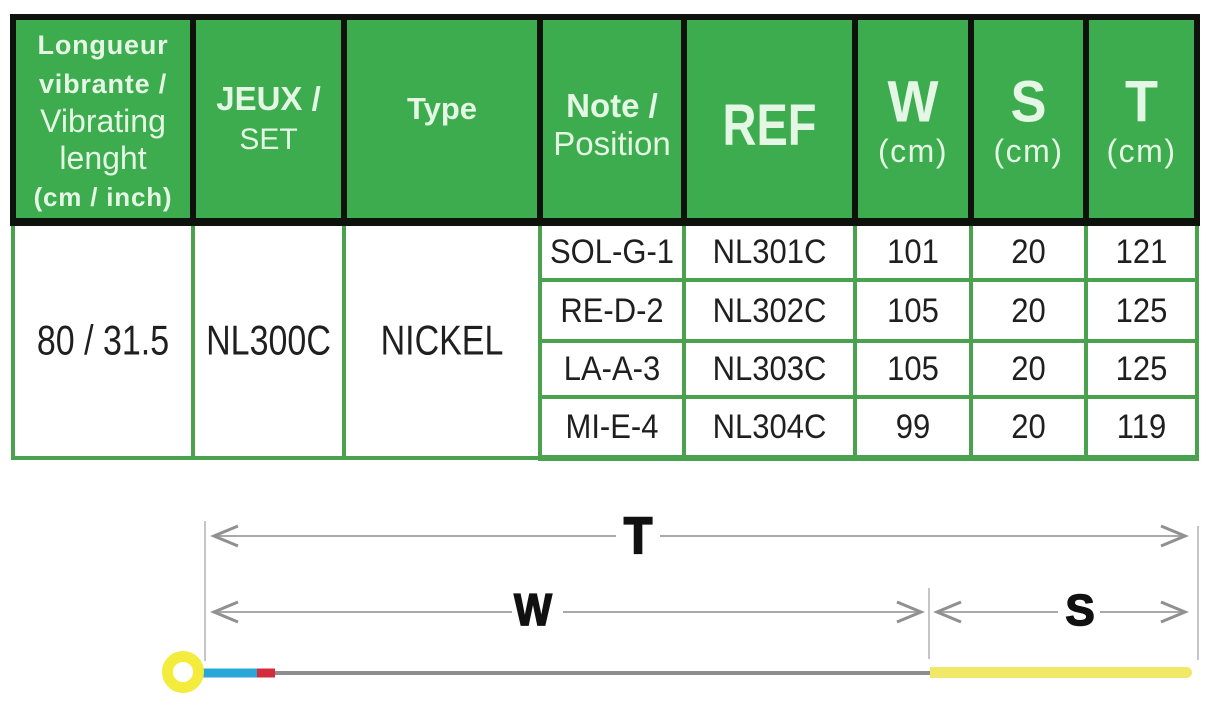 The width and height of the screenshot is (1214, 709). I want to click on svg-text: T, so click(638, 536).